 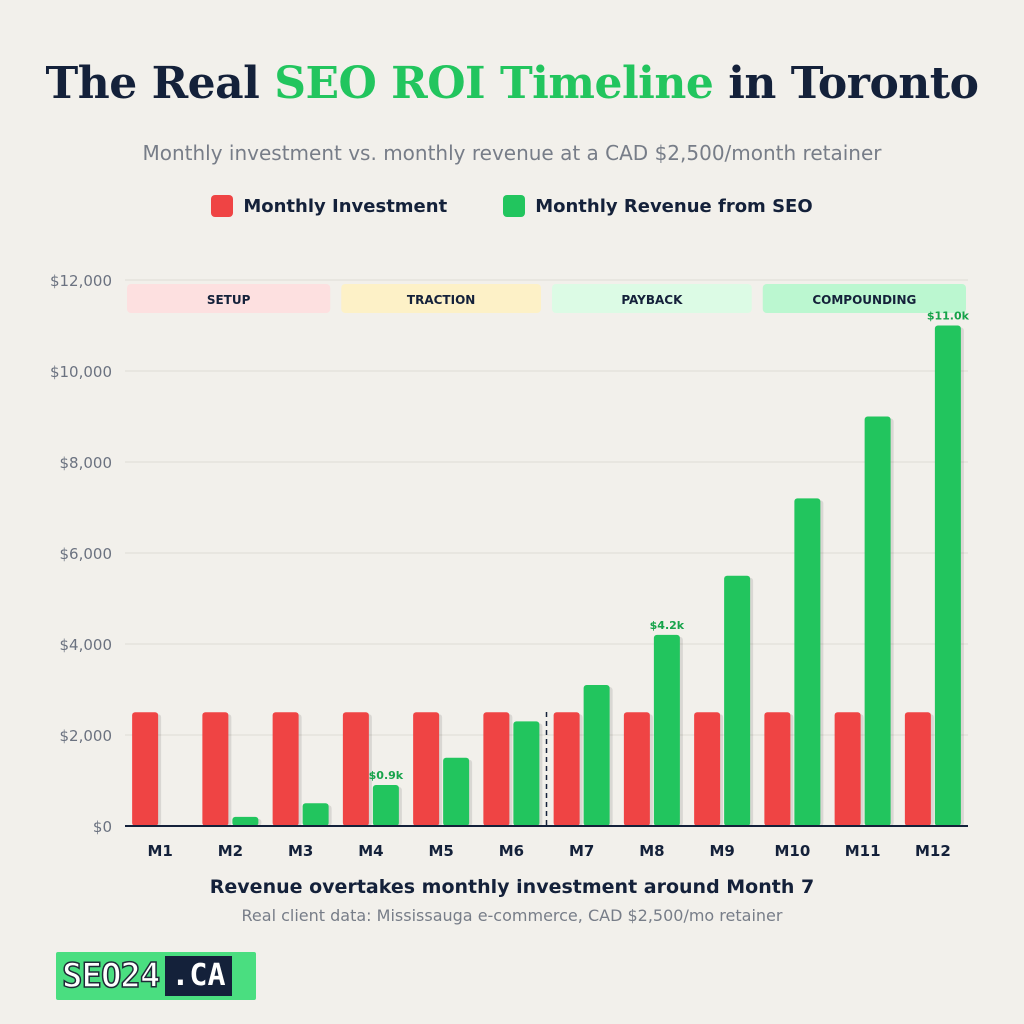 What do you see at coordinates (807, 662) in the screenshot?
I see `bar-revenue-m10` at bounding box center [807, 662].